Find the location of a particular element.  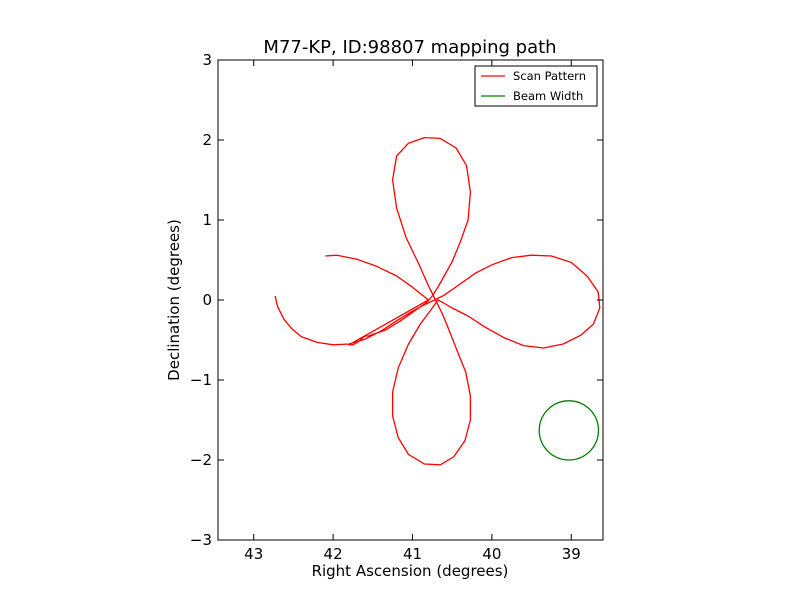

y-tick-label: 0 is located at coordinates (207, 300).